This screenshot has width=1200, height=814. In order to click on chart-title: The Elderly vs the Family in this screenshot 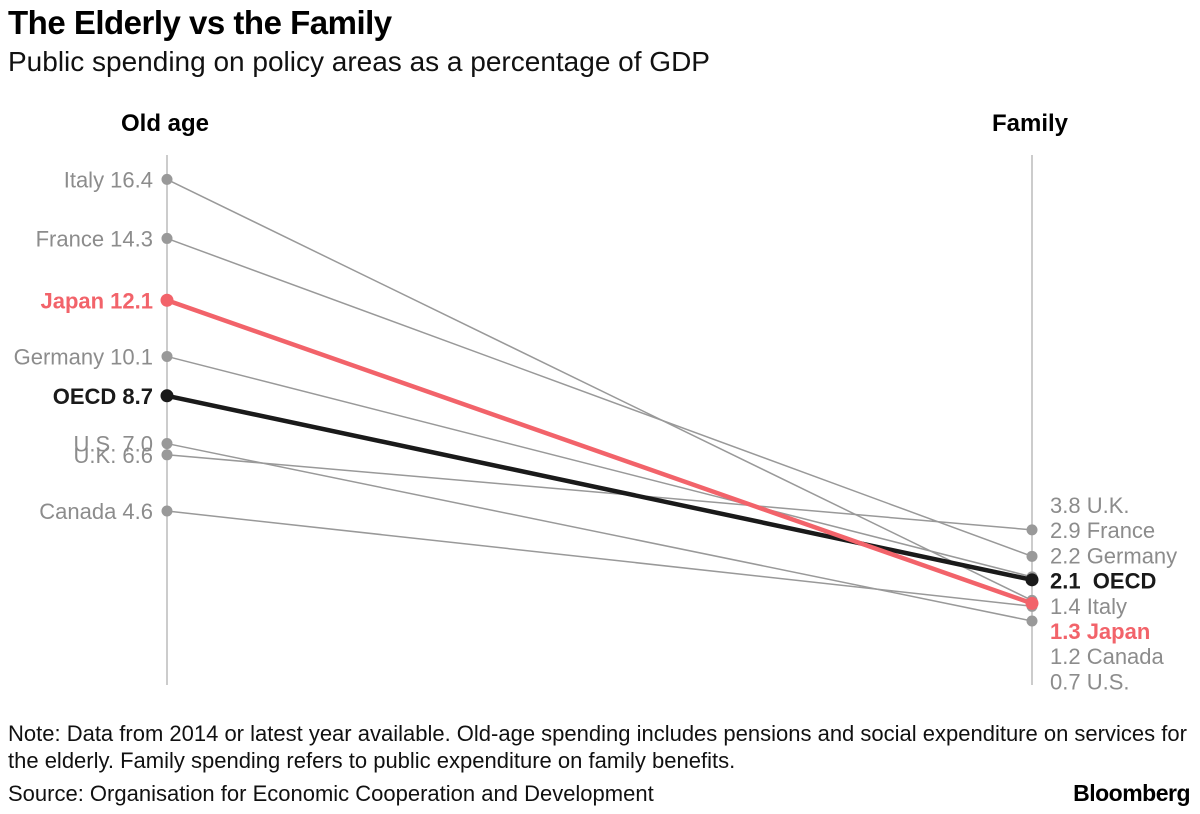, I will do `click(200, 22)`.